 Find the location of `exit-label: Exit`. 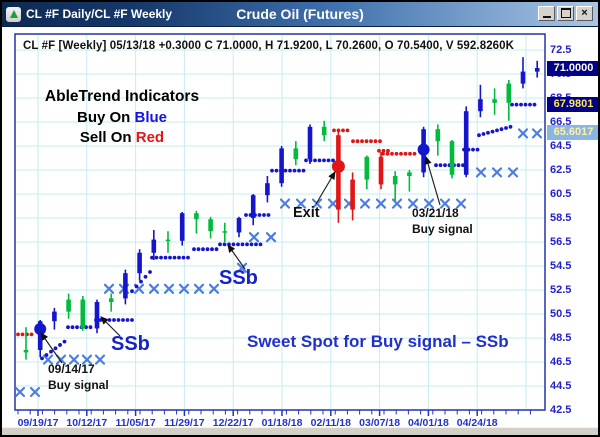

exit-label: Exit is located at coordinates (306, 213).